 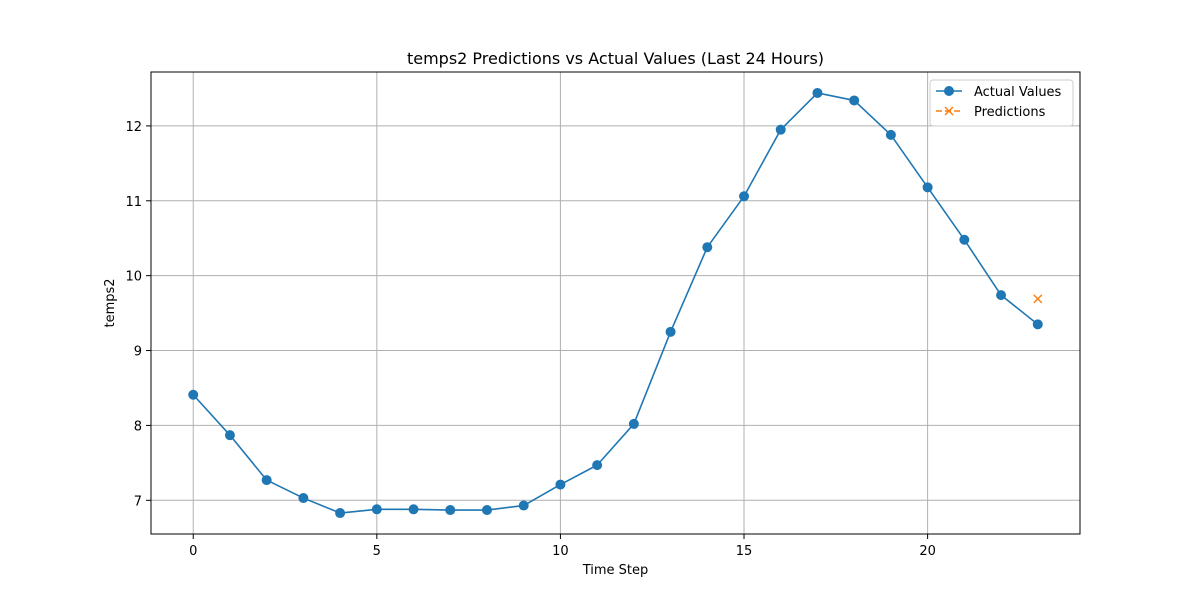 What do you see at coordinates (1018, 92) in the screenshot?
I see `legend-label: Actual Values` at bounding box center [1018, 92].